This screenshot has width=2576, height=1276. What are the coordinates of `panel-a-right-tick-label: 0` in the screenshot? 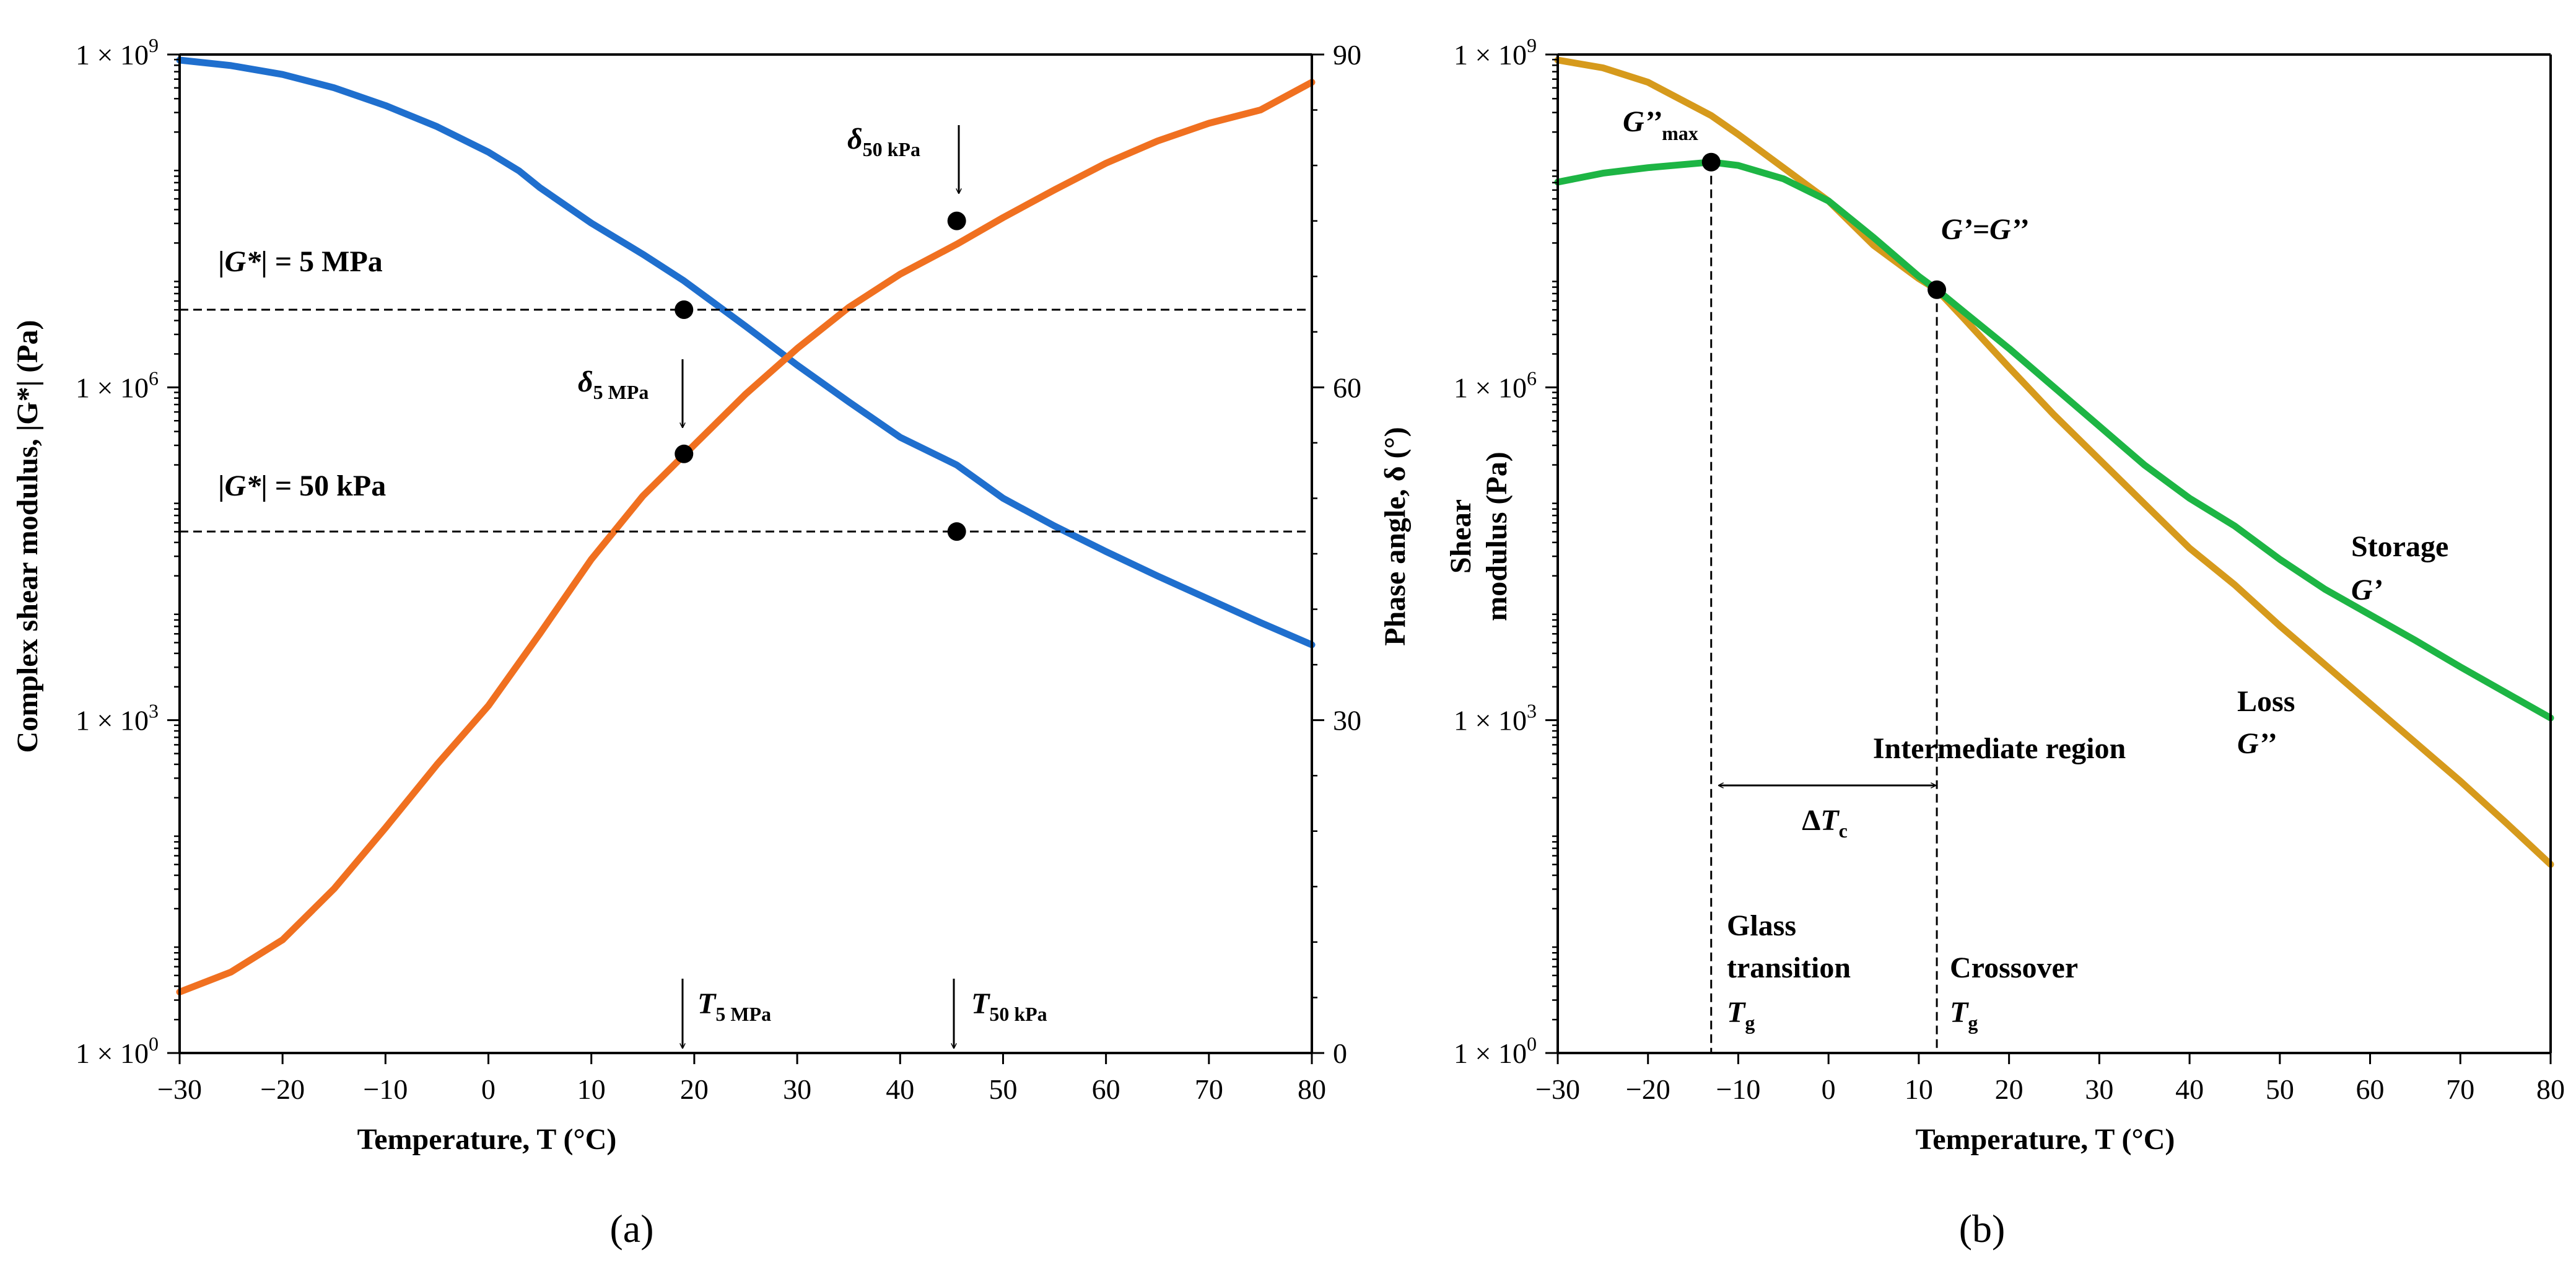 It's located at (1340, 1053).